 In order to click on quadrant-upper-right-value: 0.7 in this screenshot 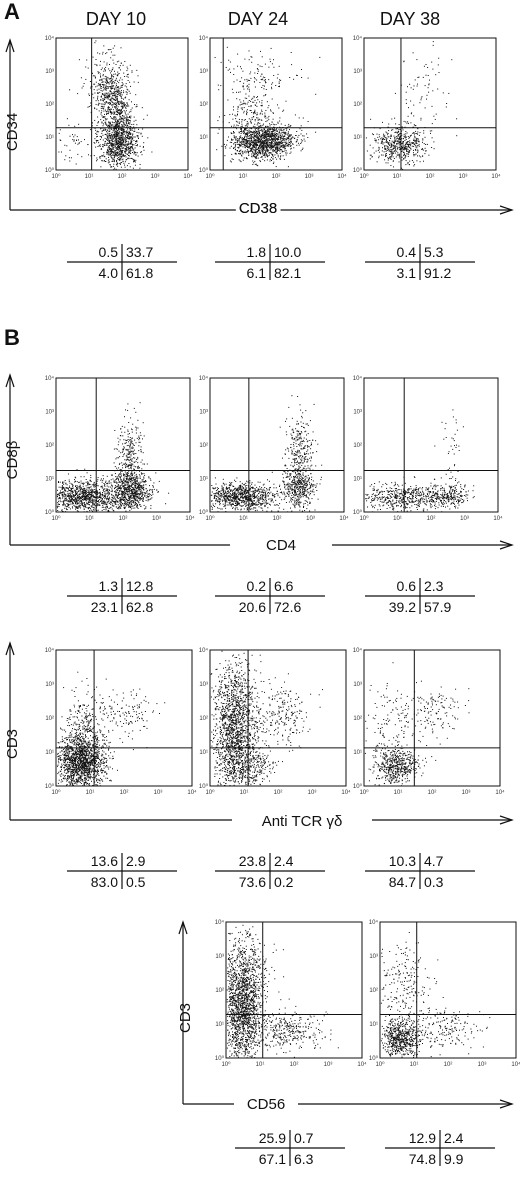, I will do `click(304, 1138)`.